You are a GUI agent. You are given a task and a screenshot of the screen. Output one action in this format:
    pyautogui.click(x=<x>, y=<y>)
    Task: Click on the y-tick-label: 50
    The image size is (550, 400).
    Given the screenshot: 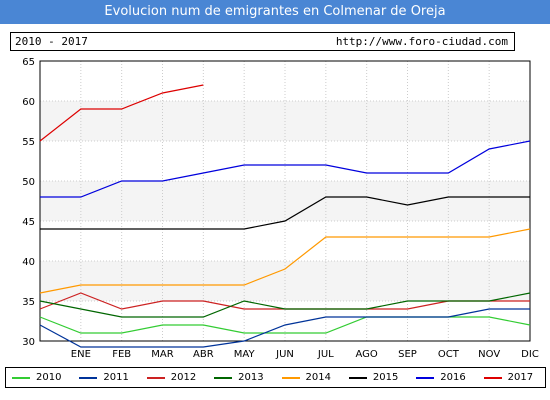 What is the action you would take?
    pyautogui.click(x=28, y=182)
    